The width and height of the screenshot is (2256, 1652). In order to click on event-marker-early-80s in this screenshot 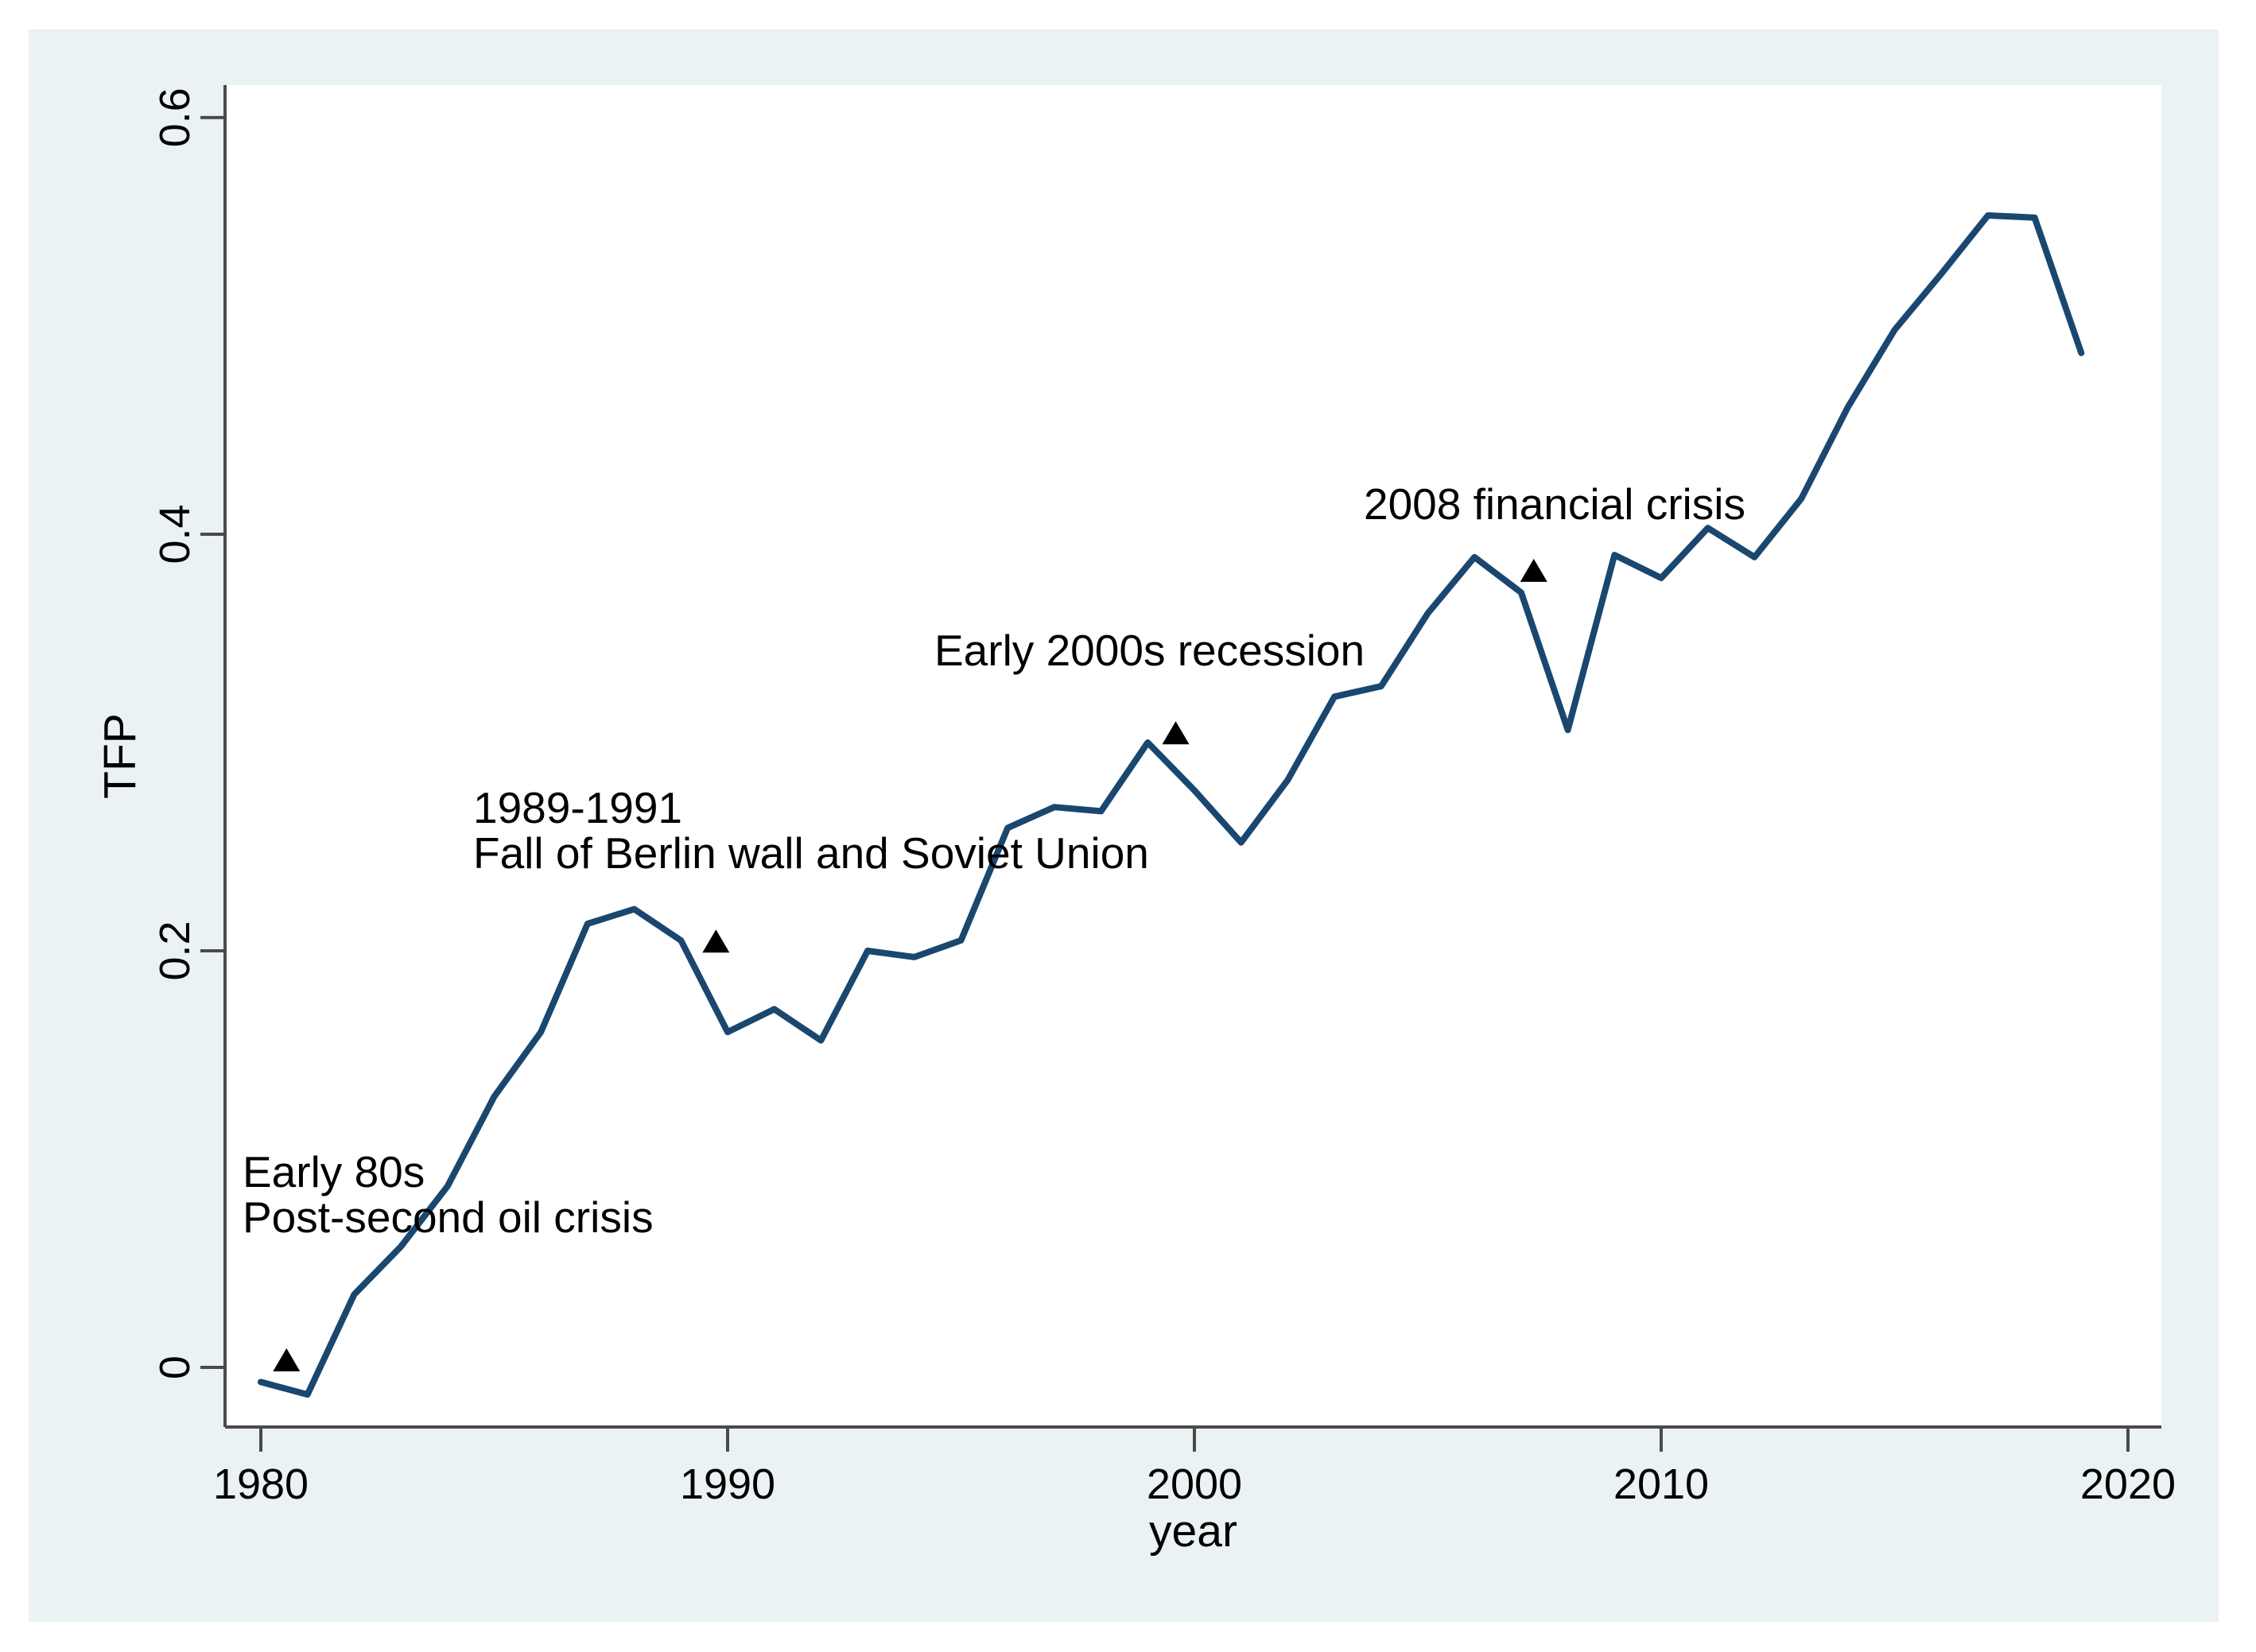, I will do `click(287, 1359)`.